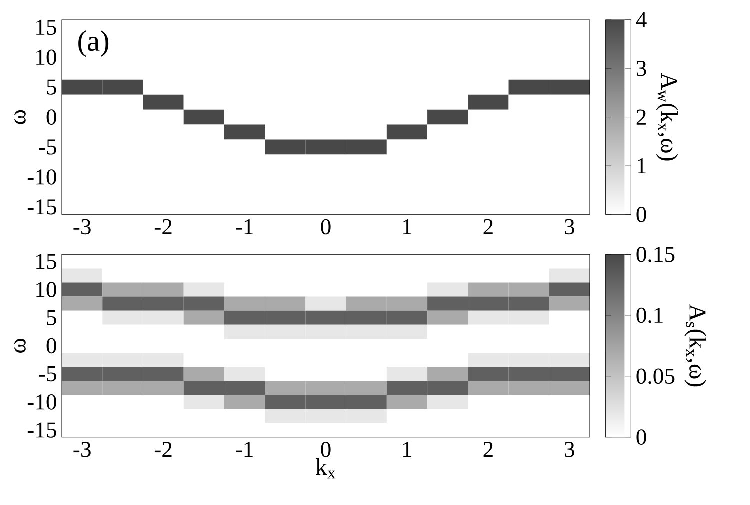 The width and height of the screenshot is (750, 505). I want to click on color-bar-label: 0.15, so click(655, 254).